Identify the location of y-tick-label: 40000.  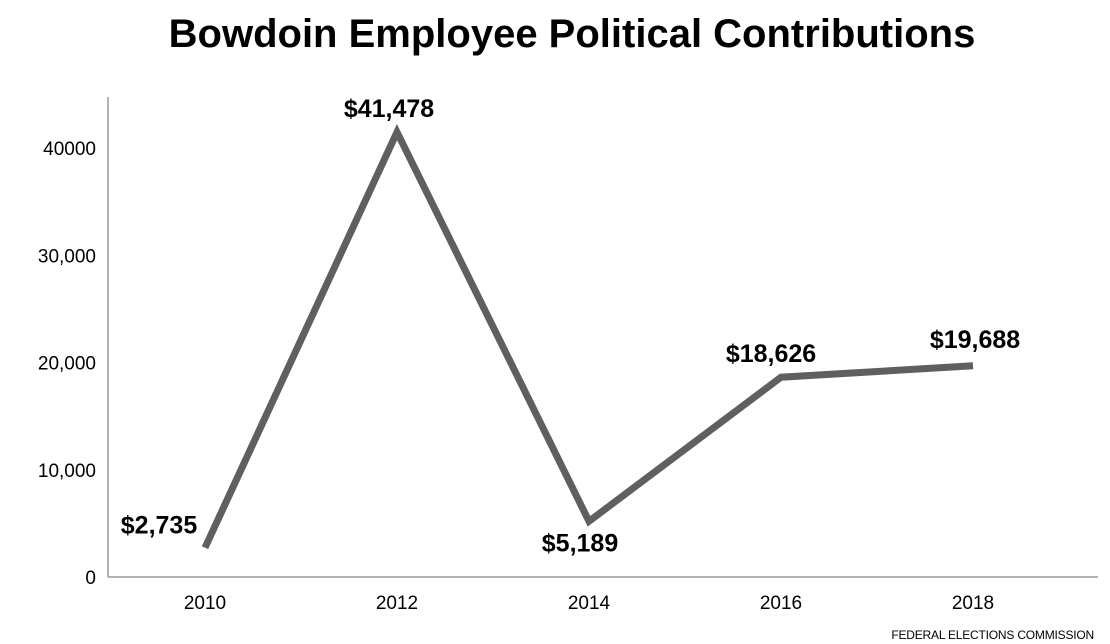
(69, 149).